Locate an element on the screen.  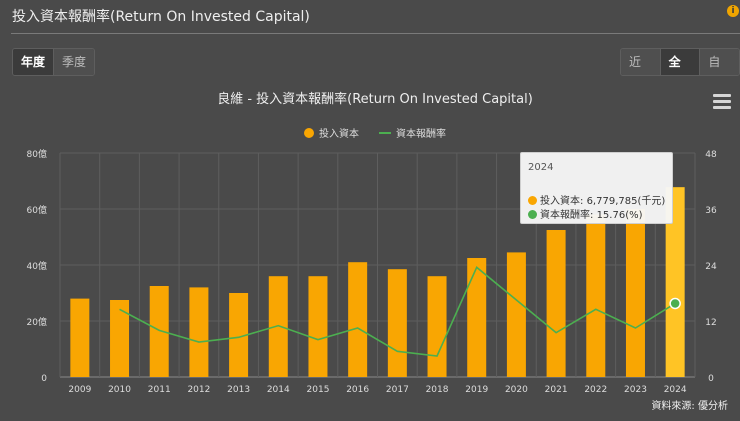
tooltip-year: 2024 is located at coordinates (541, 167).